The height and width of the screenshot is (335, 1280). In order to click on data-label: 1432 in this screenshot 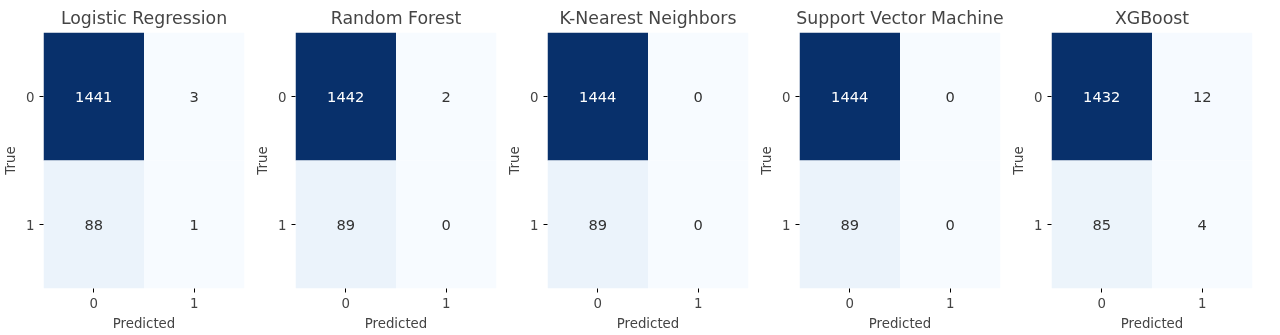, I will do `click(1102, 96)`.